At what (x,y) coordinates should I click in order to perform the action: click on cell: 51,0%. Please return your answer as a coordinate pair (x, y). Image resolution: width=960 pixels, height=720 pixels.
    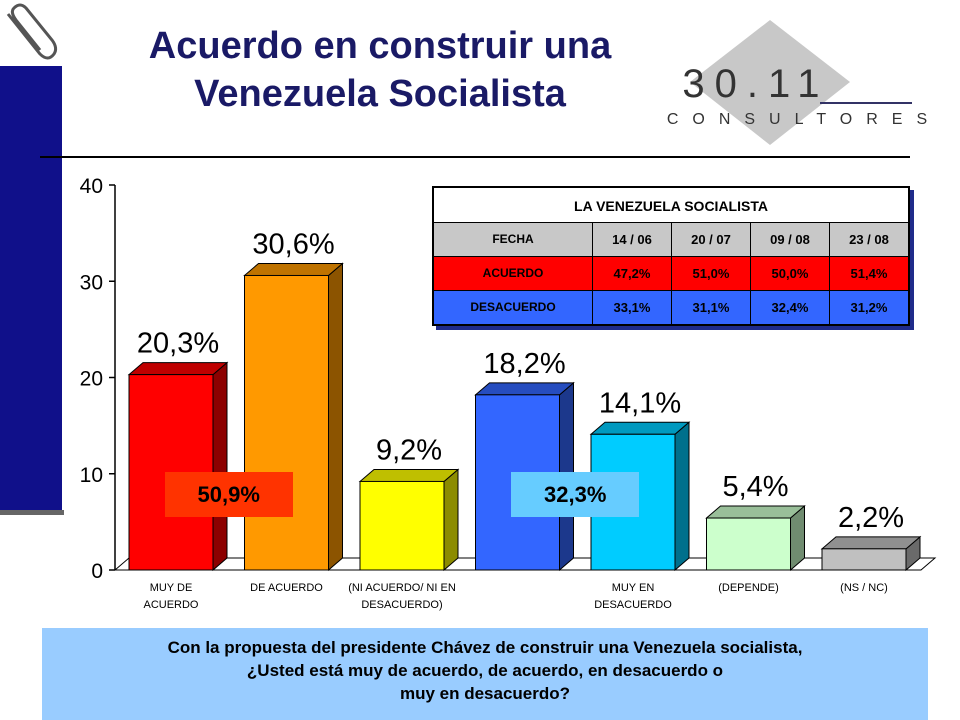
    Looking at the image, I should click on (710, 273).